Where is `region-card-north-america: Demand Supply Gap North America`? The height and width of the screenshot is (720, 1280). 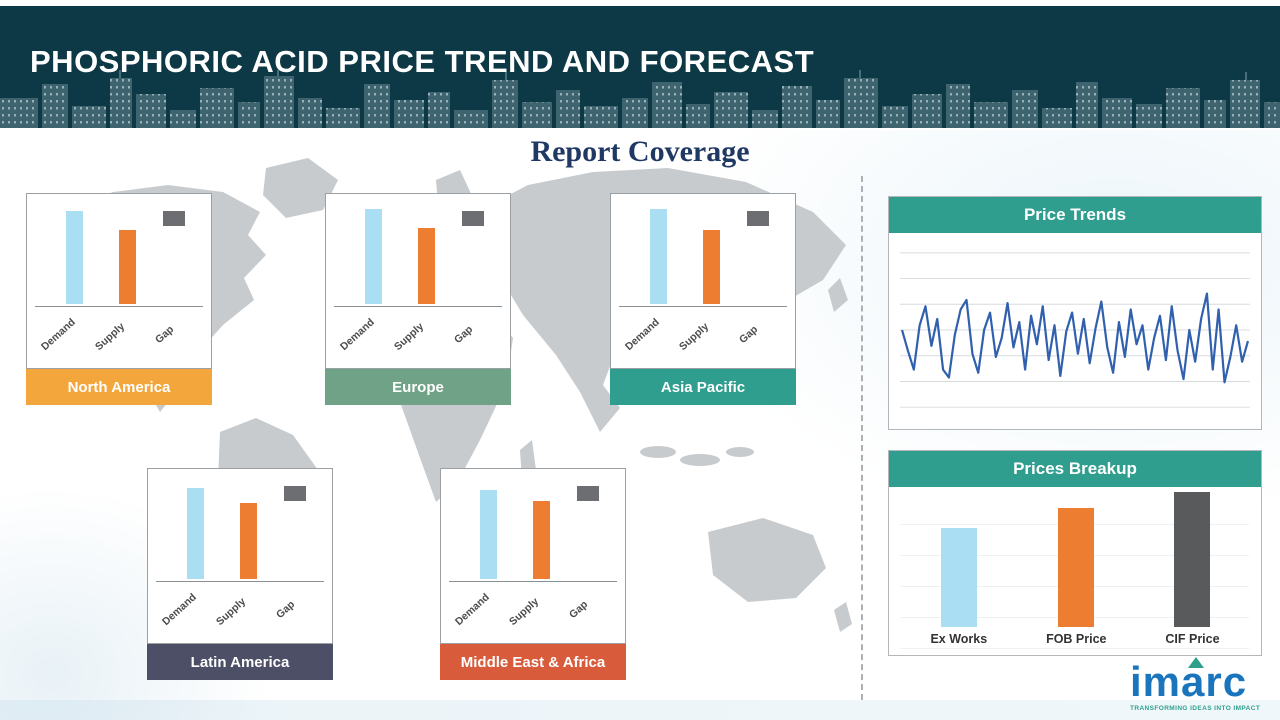
region-card-north-america: Demand Supply Gap North America is located at coordinates (119, 299).